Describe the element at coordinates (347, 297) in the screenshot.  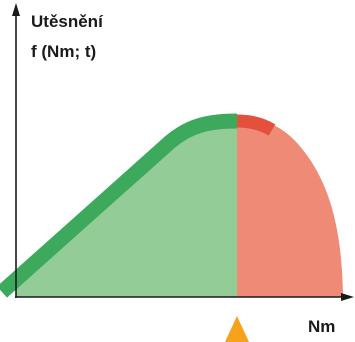
I see `x-axis-arrow-icon` at that location.